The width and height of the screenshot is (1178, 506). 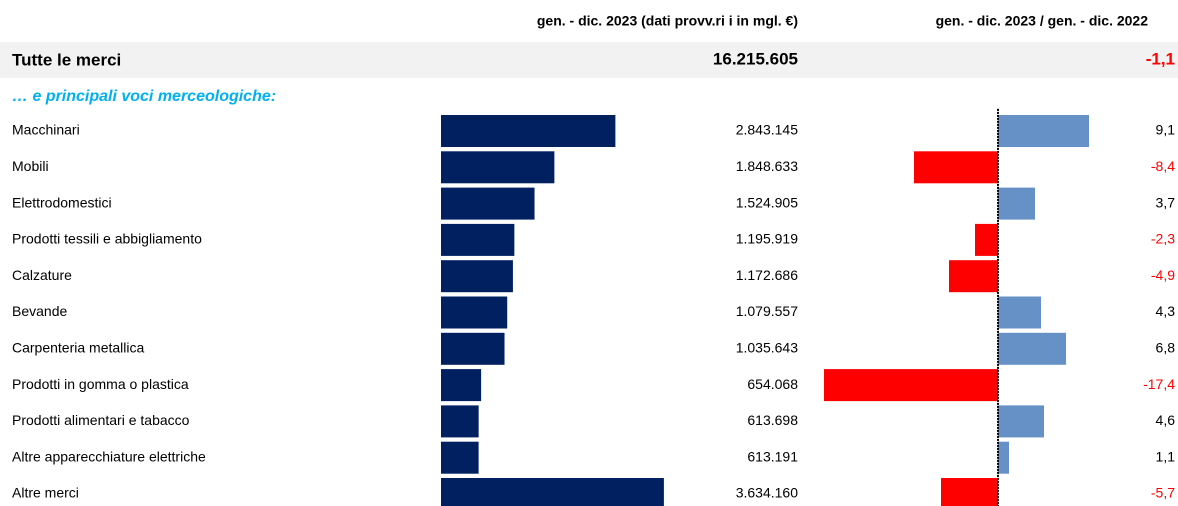 What do you see at coordinates (1166, 202) in the screenshot?
I see `change-label: 3,7` at bounding box center [1166, 202].